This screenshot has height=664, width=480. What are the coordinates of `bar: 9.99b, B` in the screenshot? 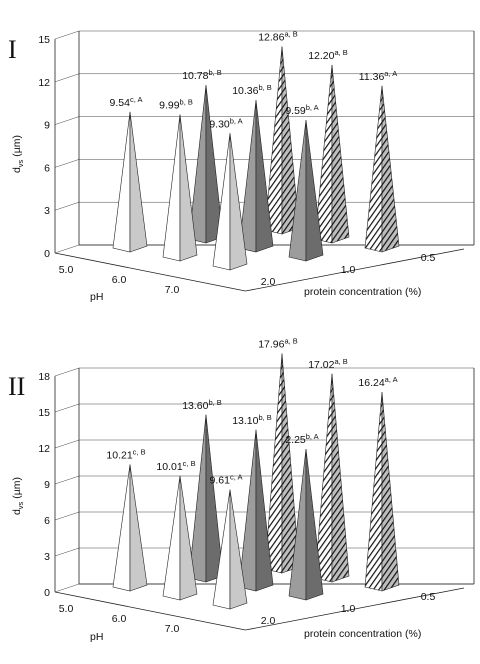 It's located at (178, 179).